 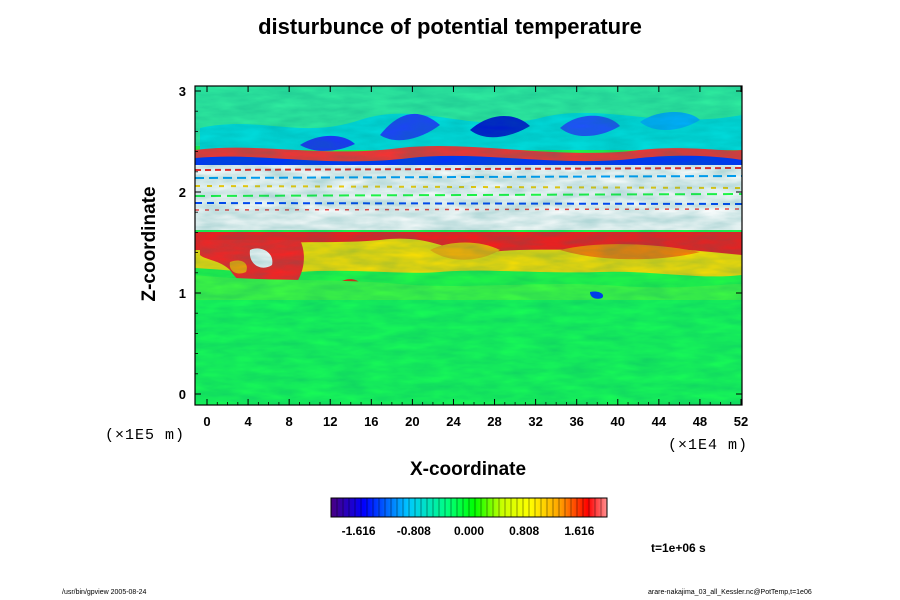 I want to click on x-tick-label: 32, so click(x=535, y=421).